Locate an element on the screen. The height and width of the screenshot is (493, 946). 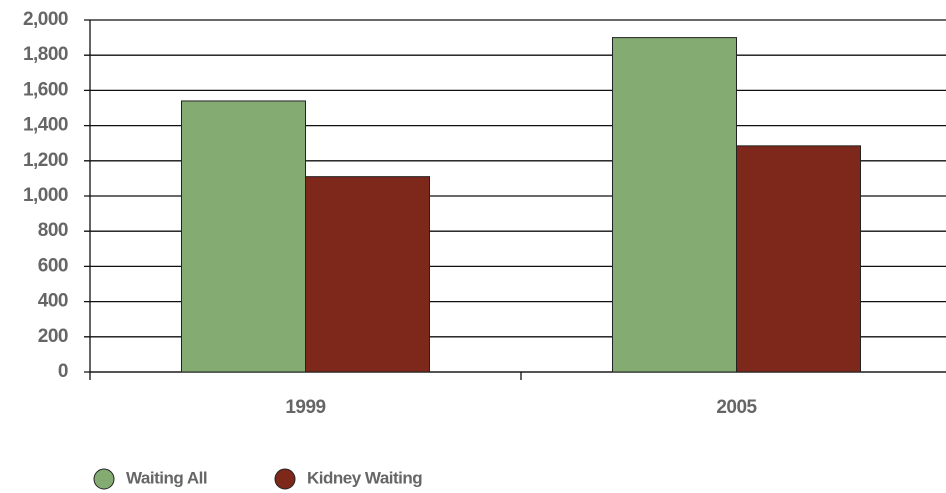
y-tick-label: 1,000 is located at coordinates (45, 195).